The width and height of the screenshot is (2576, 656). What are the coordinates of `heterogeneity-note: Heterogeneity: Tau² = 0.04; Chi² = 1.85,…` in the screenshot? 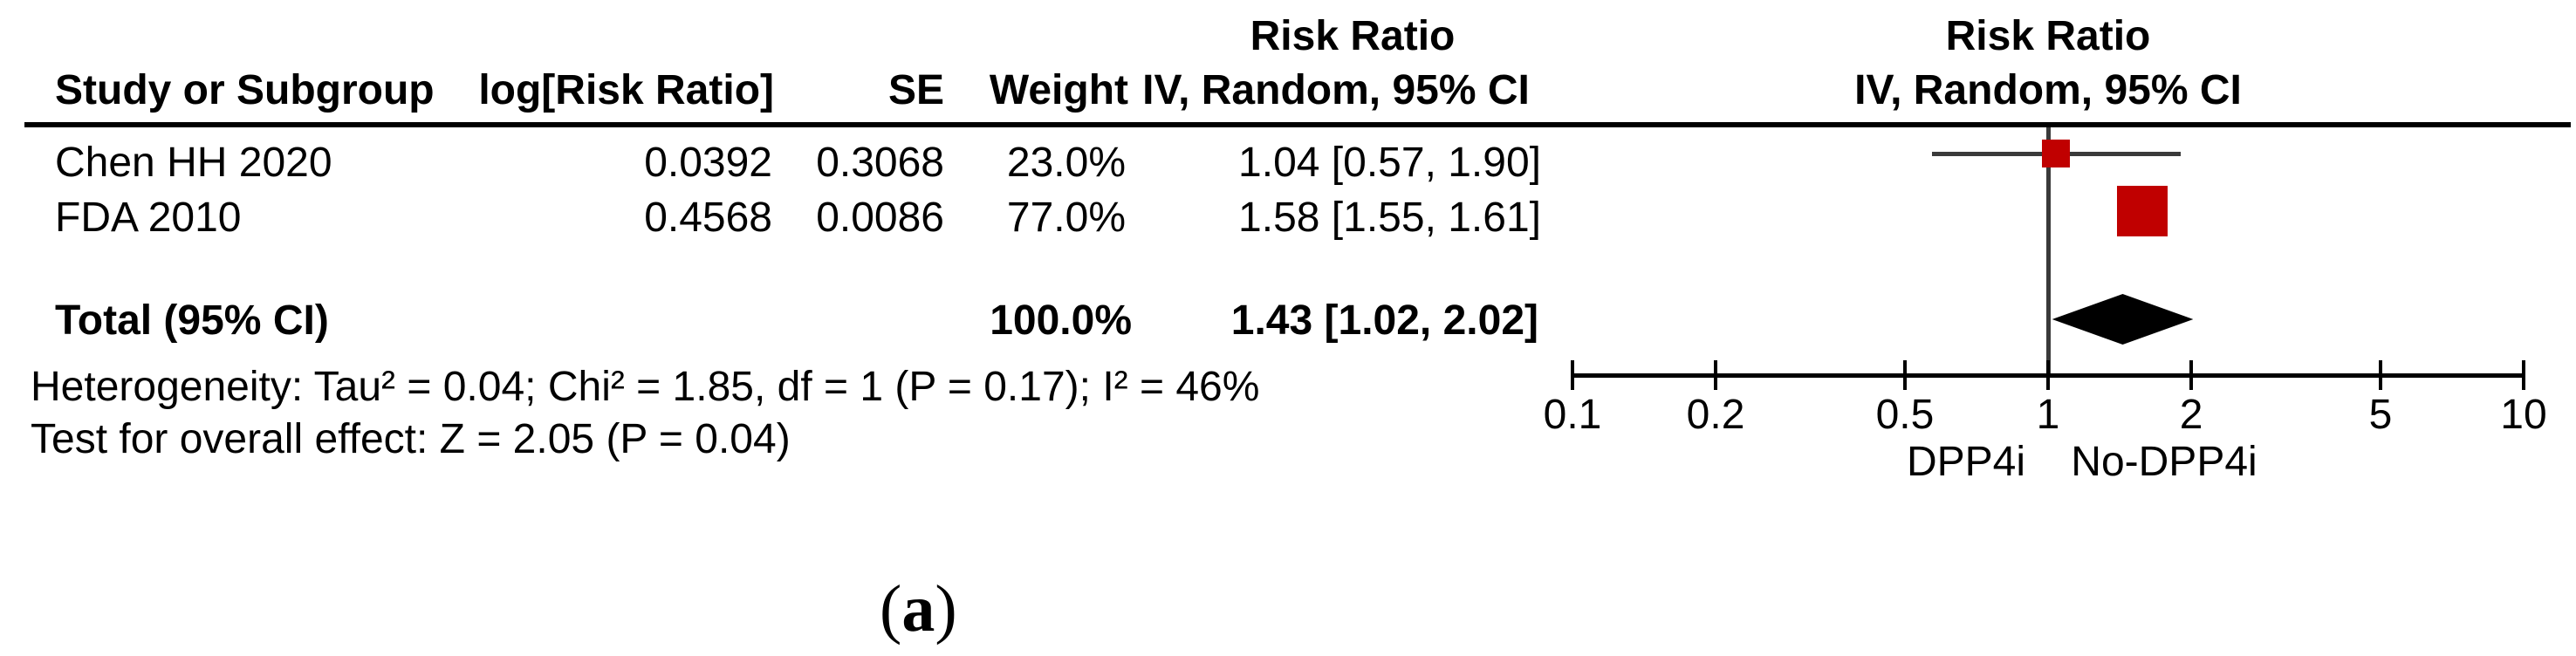 It's located at (646, 387).